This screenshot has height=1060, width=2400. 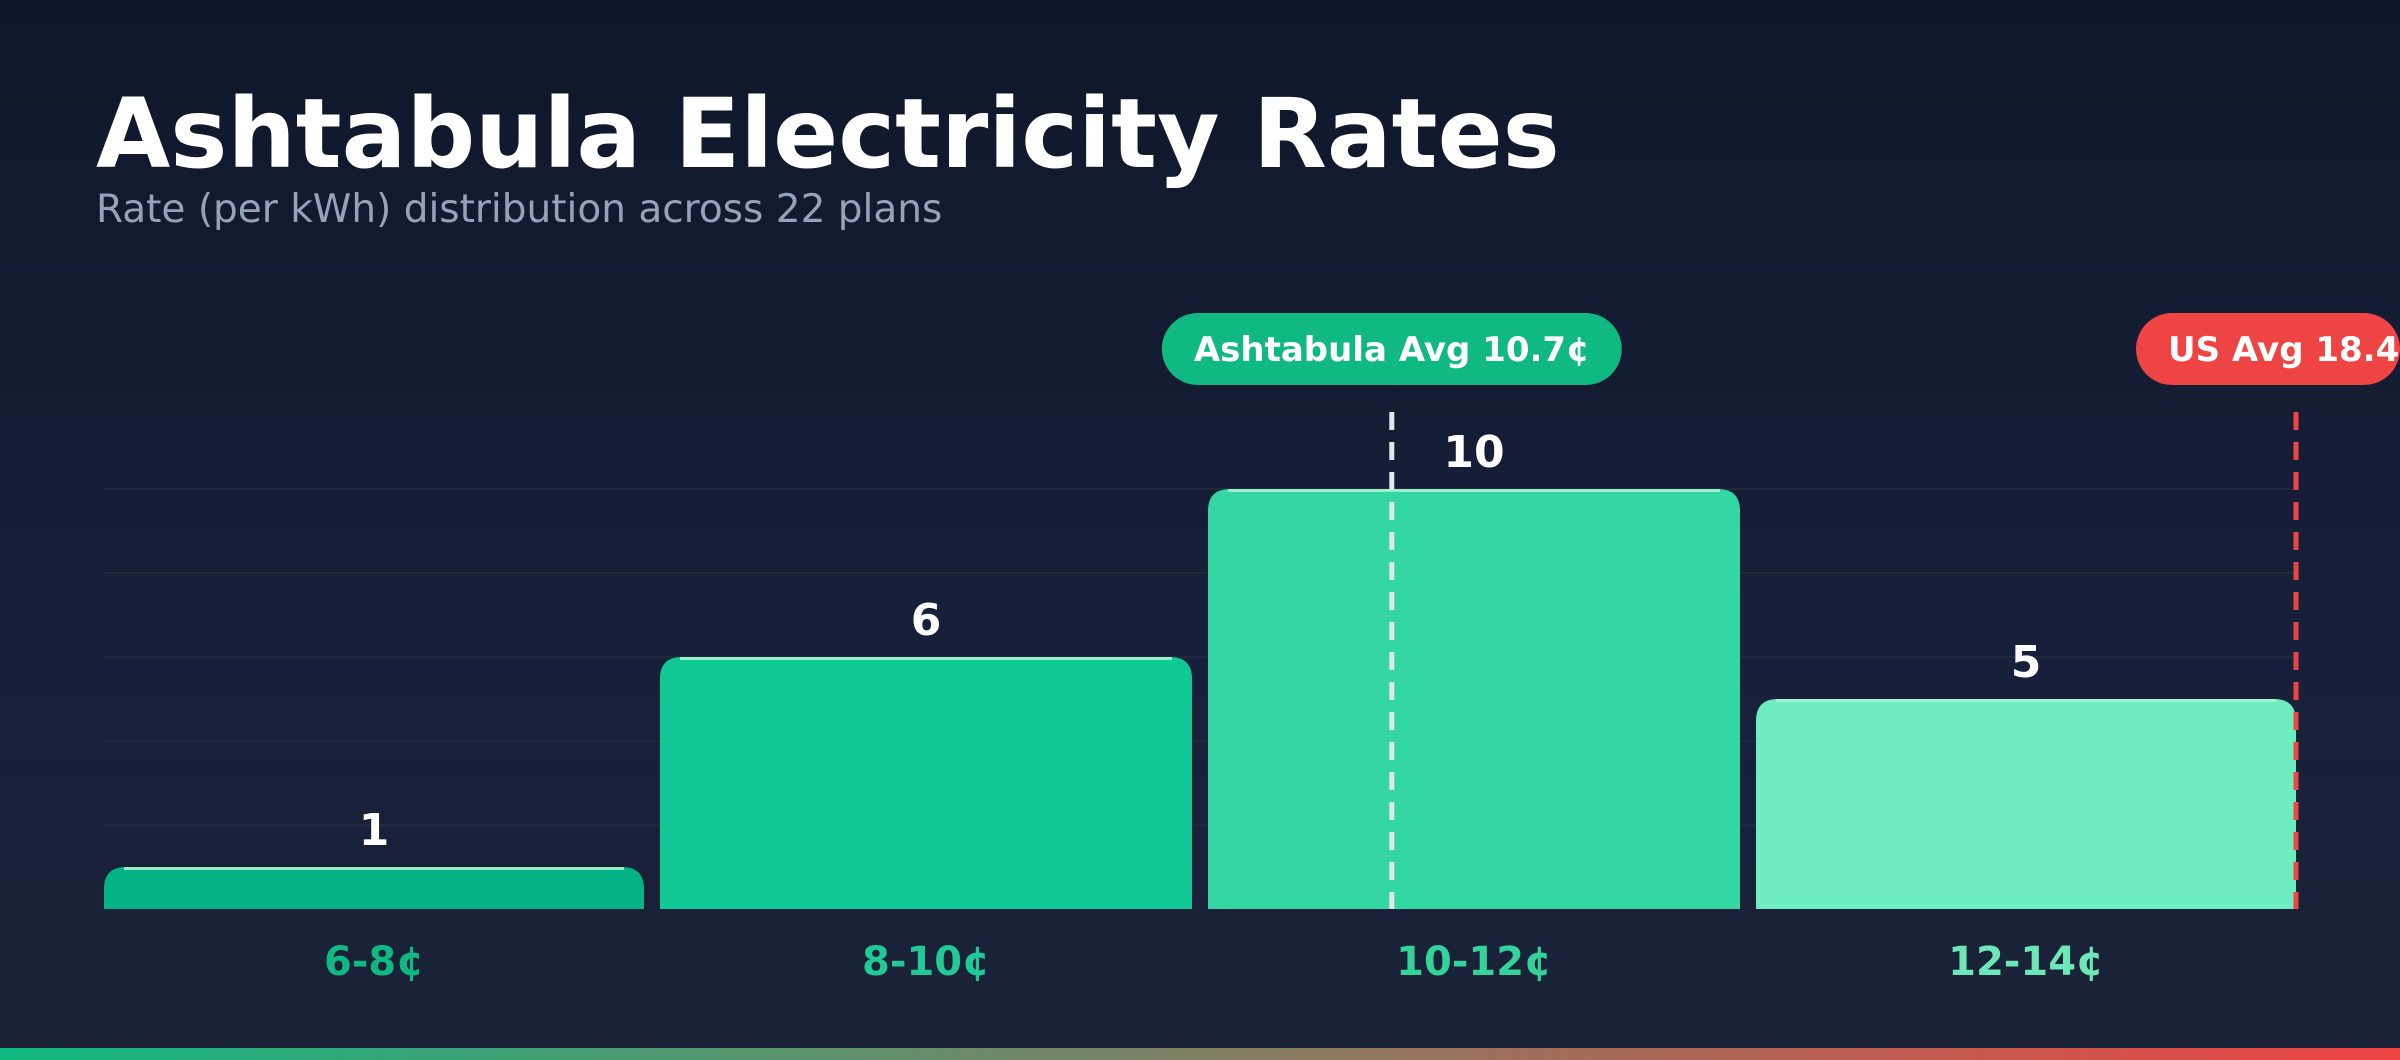 I want to click on category-label: 12-14¢, so click(x=2026, y=962).